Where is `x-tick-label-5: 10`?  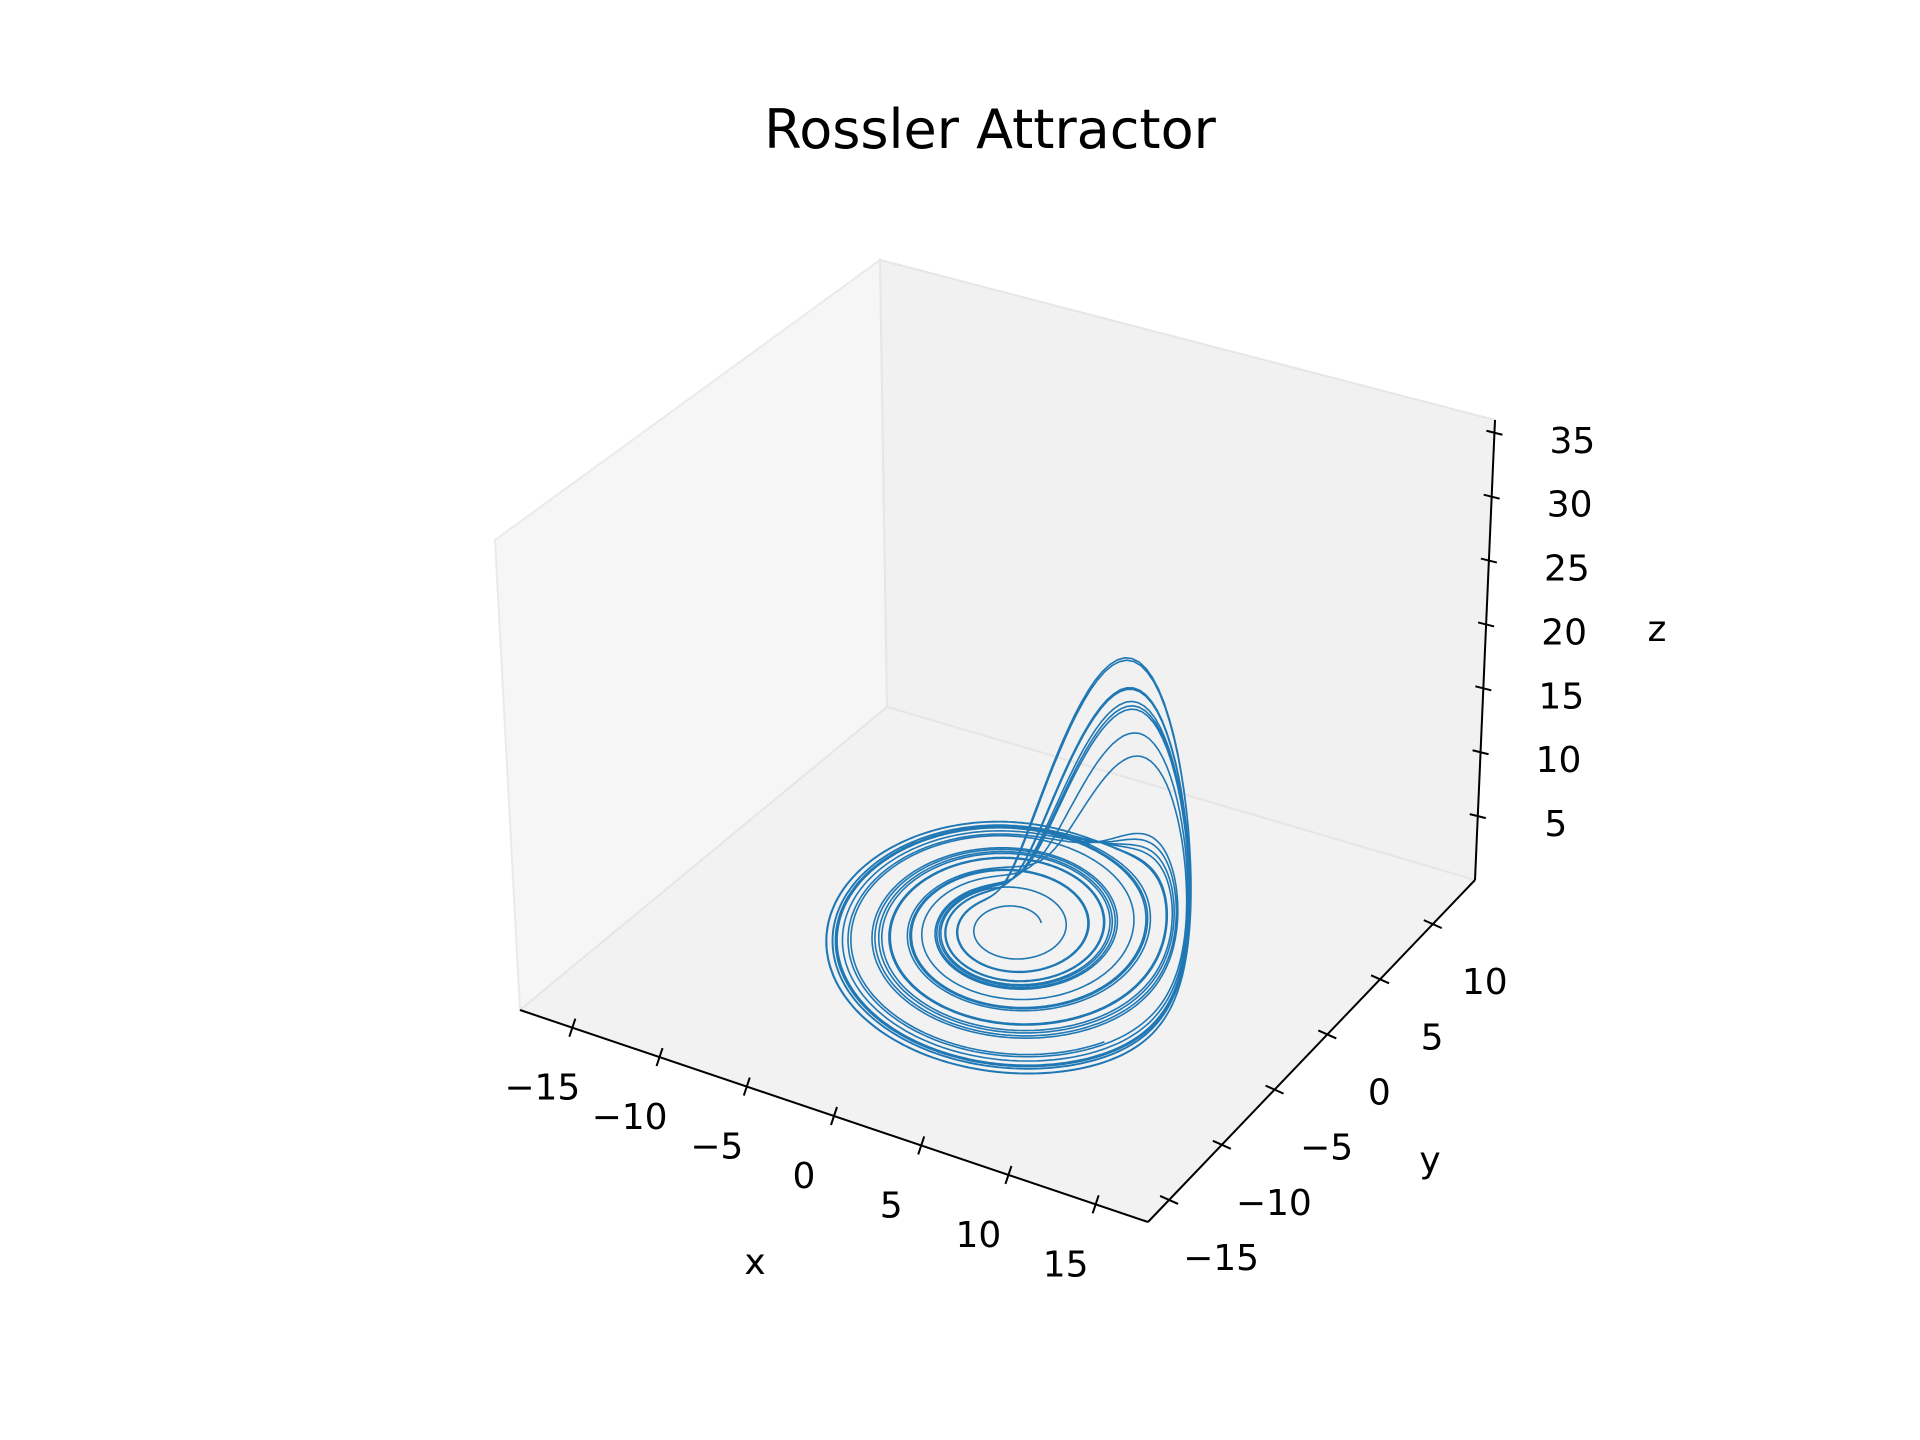 x-tick-label-5: 10 is located at coordinates (979, 1235).